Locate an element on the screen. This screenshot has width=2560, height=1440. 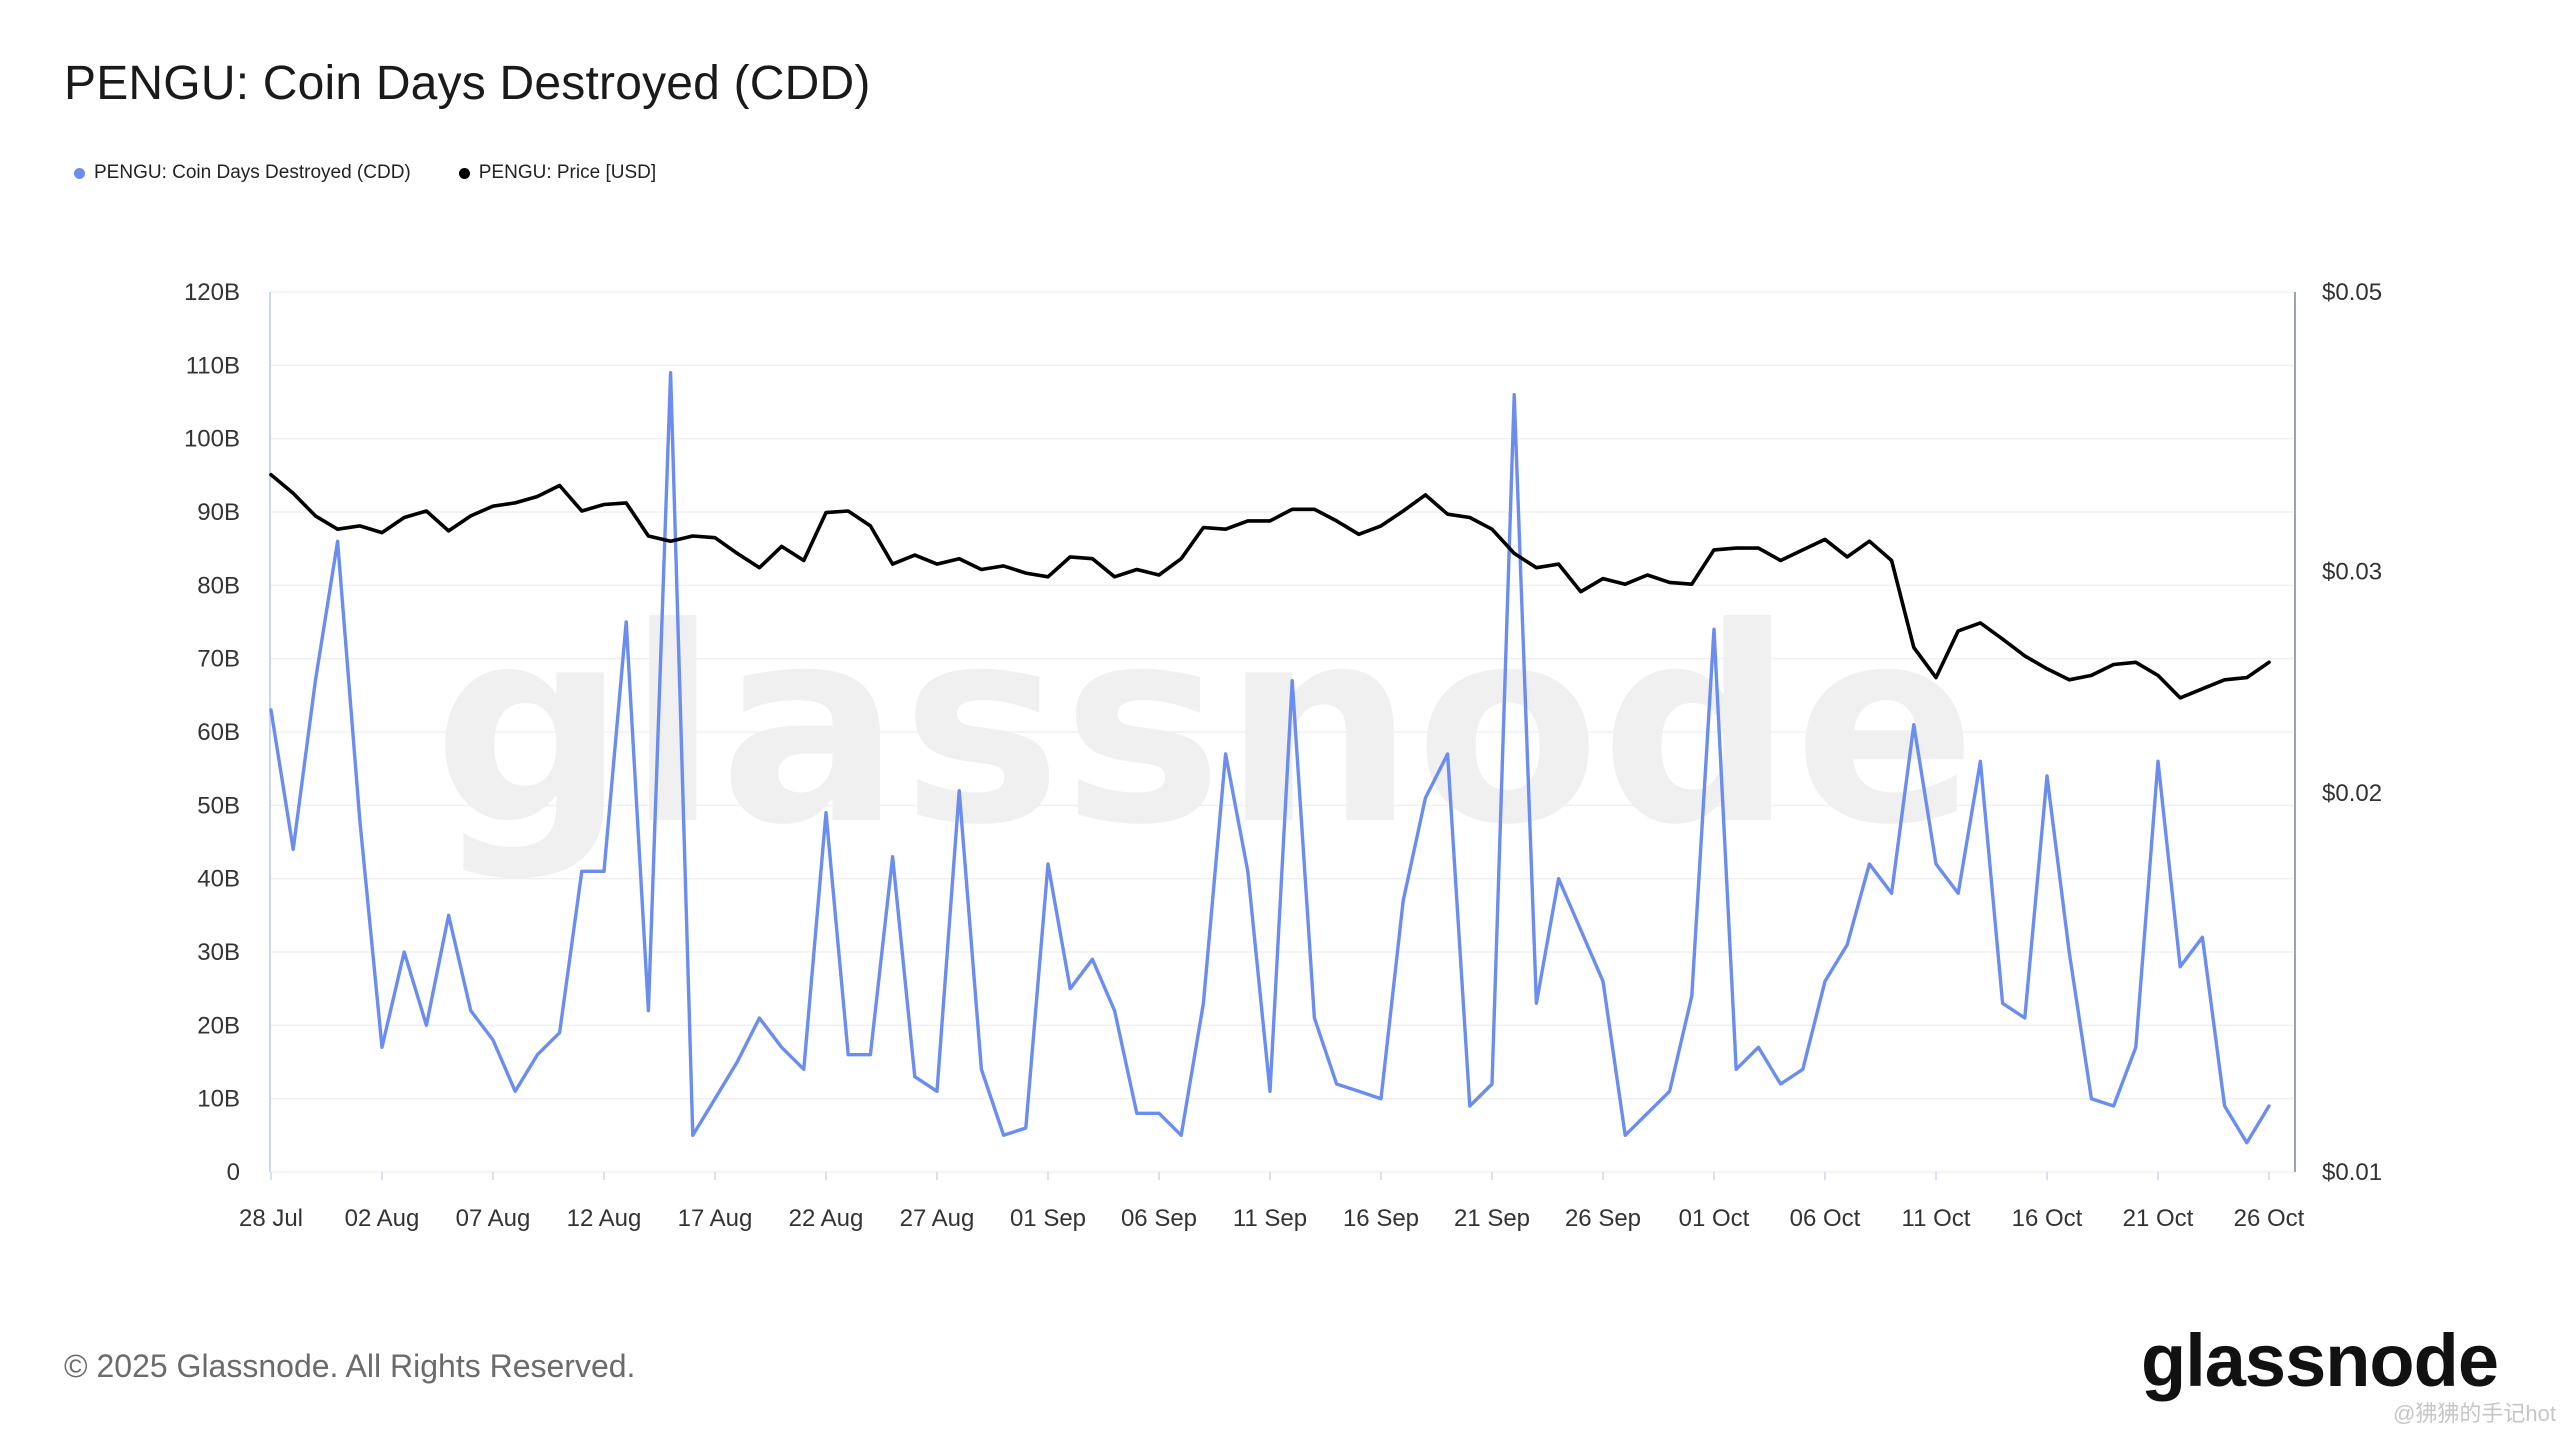
x-tick-label: 21 Sep is located at coordinates (1492, 1218).